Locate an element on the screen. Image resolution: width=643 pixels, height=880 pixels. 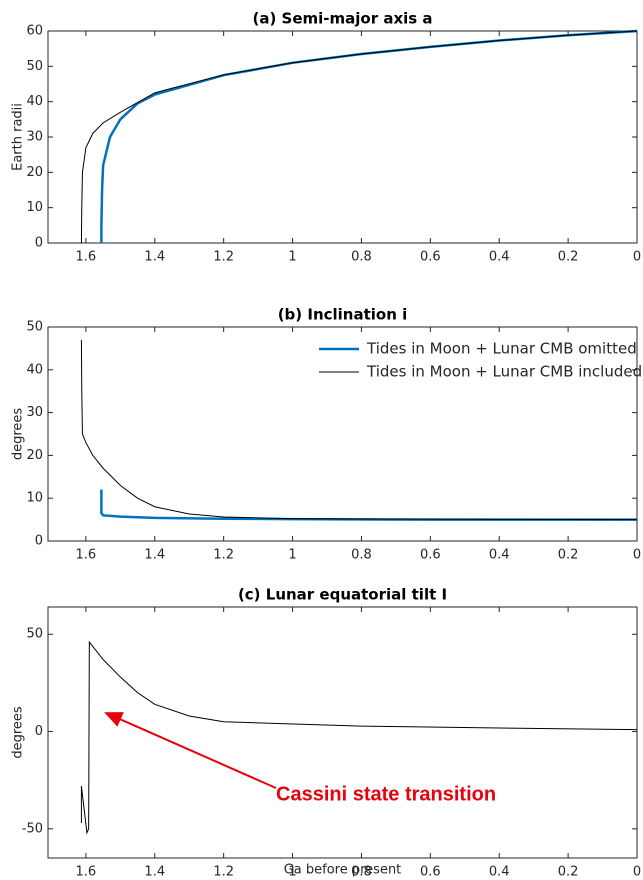
data-line is located at coordinates (368, 505).